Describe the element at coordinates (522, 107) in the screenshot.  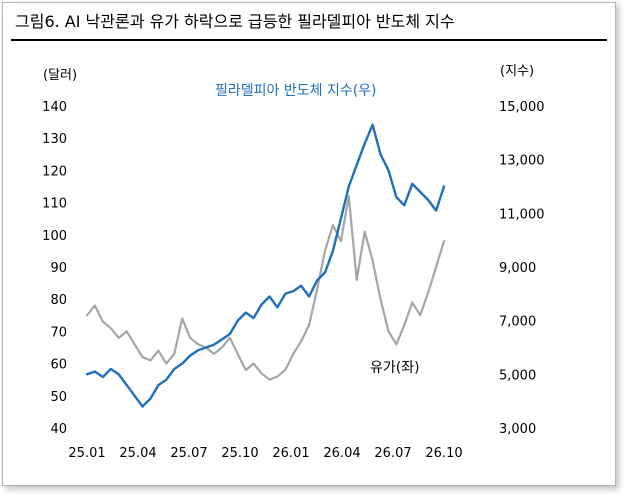
I see `y-right-tick-label: 15,000` at that location.